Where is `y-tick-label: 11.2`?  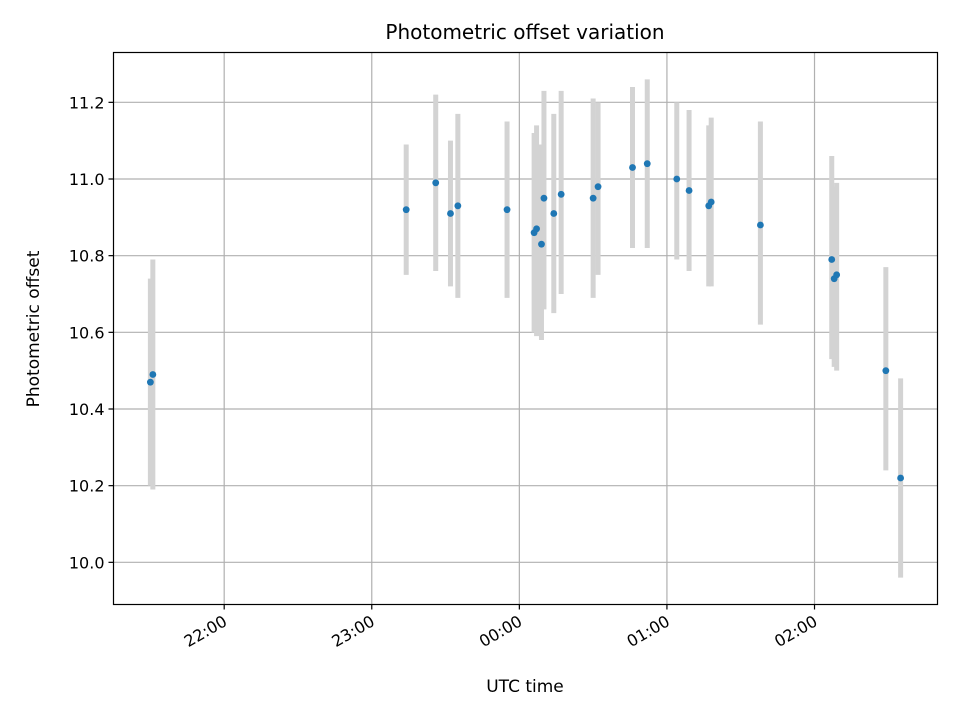 y-tick-label: 11.2 is located at coordinates (87, 102).